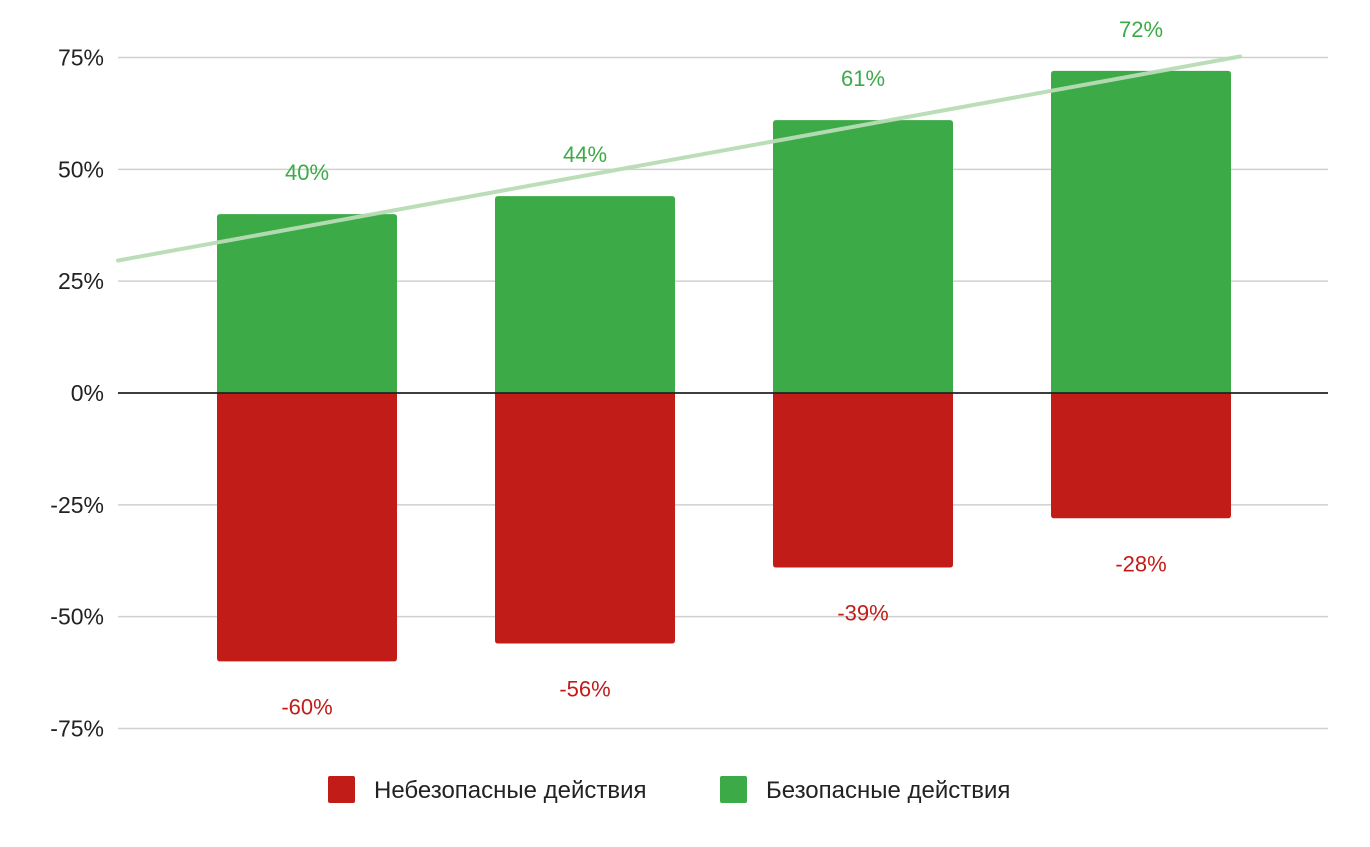 The image size is (1370, 847). Describe the element at coordinates (669, 790) in the screenshot. I see `legend: Небезопасные действия Безопасные действия` at that location.